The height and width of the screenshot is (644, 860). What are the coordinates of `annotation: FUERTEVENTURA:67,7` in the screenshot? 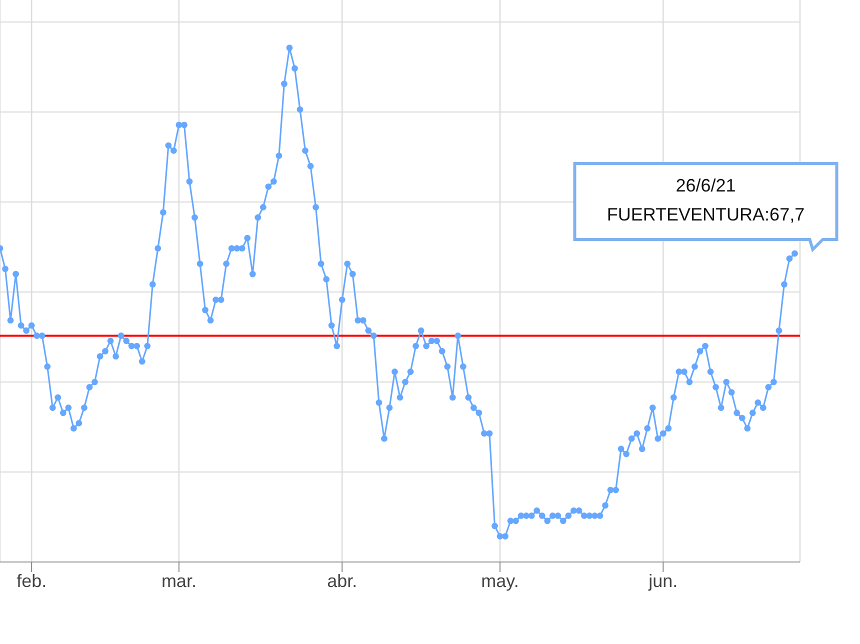 It's located at (705, 214).